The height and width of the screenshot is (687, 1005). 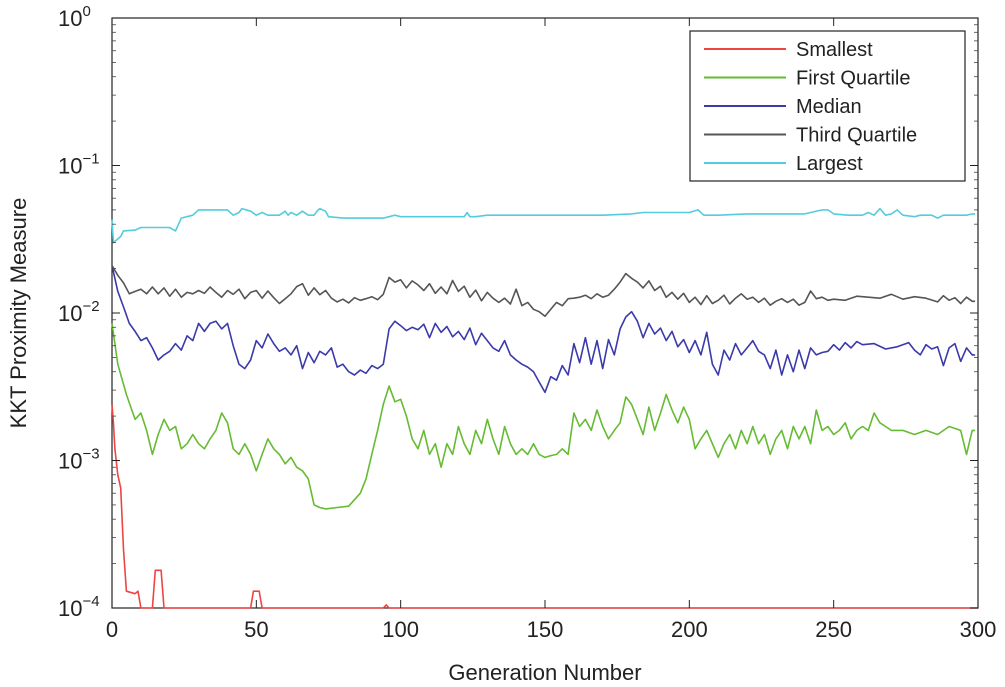 I want to click on x-tick-label: 250, so click(x=833, y=629).